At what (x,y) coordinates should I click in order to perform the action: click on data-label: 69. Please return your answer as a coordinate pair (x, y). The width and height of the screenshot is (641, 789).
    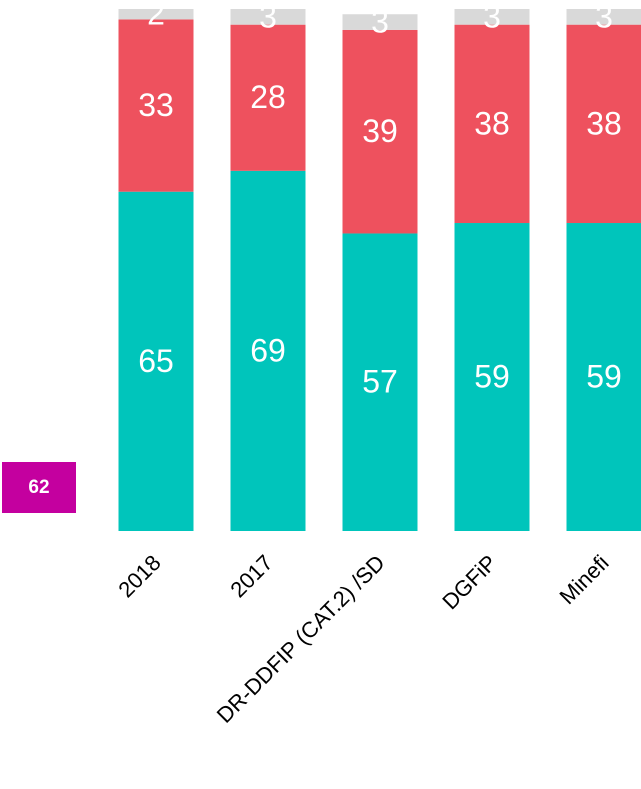
    Looking at the image, I should click on (268, 350).